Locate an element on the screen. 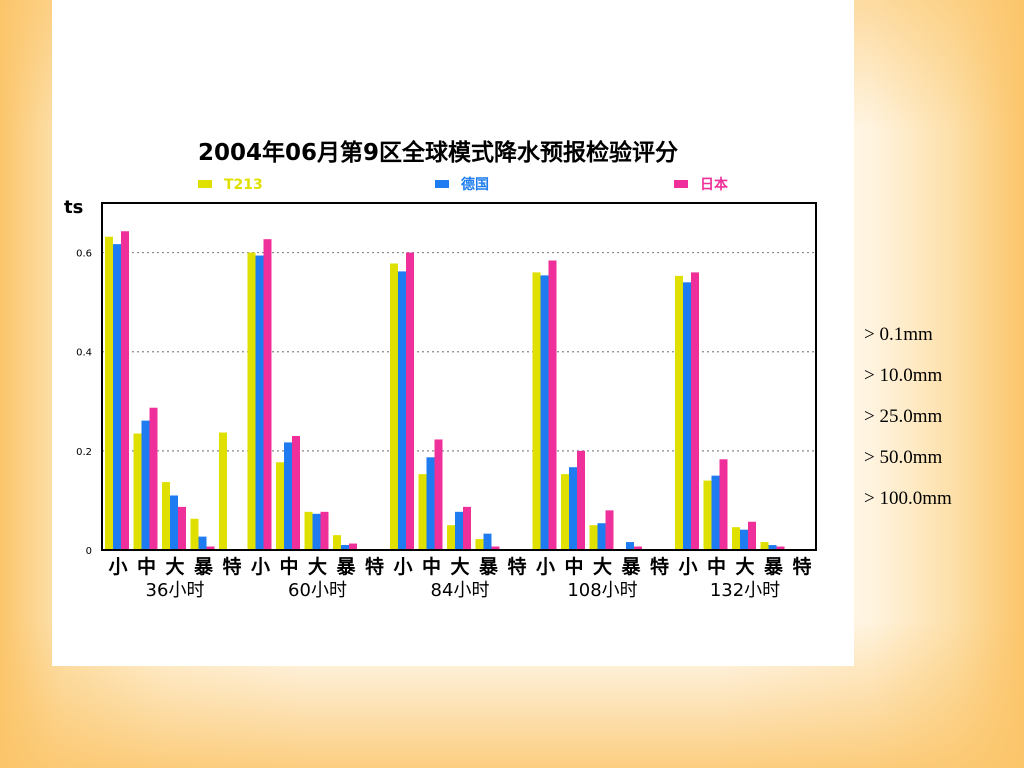 The width and height of the screenshot is (1024, 768). legend-label: T213 is located at coordinates (243, 185).